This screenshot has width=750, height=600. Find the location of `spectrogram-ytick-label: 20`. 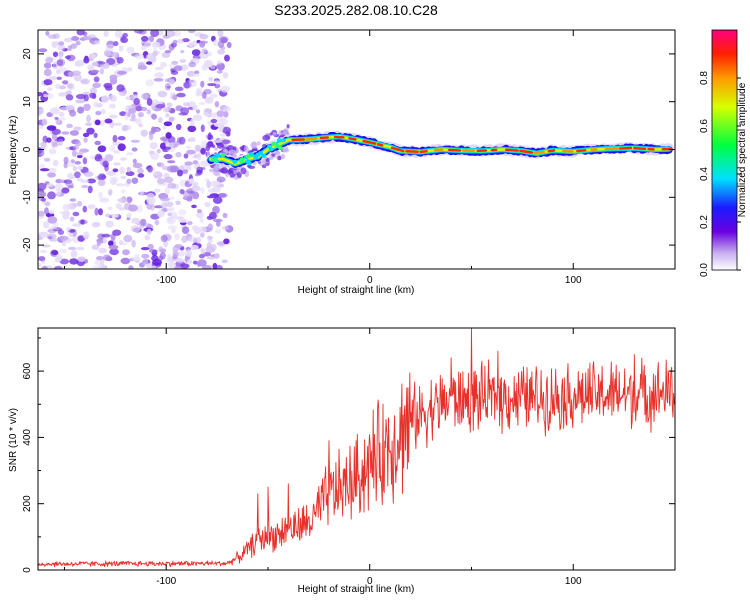

spectrogram-ytick-label: 20 is located at coordinates (27, 54).